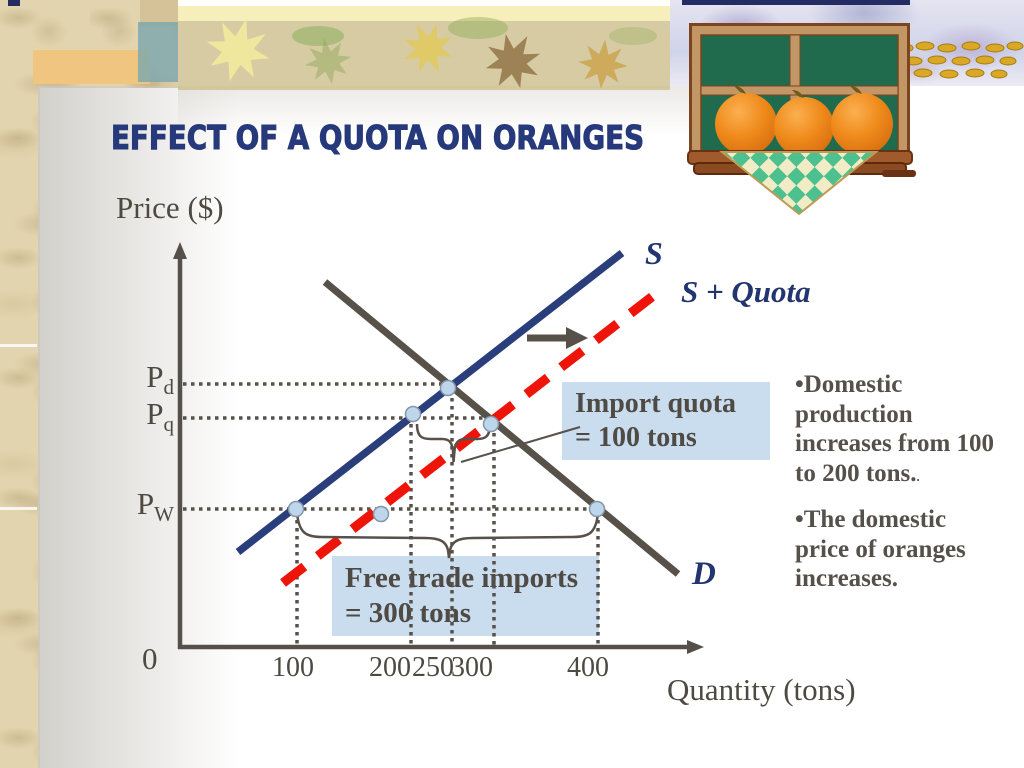  Describe the element at coordinates (158, 52) in the screenshot. I see `teal-banner-square` at that location.